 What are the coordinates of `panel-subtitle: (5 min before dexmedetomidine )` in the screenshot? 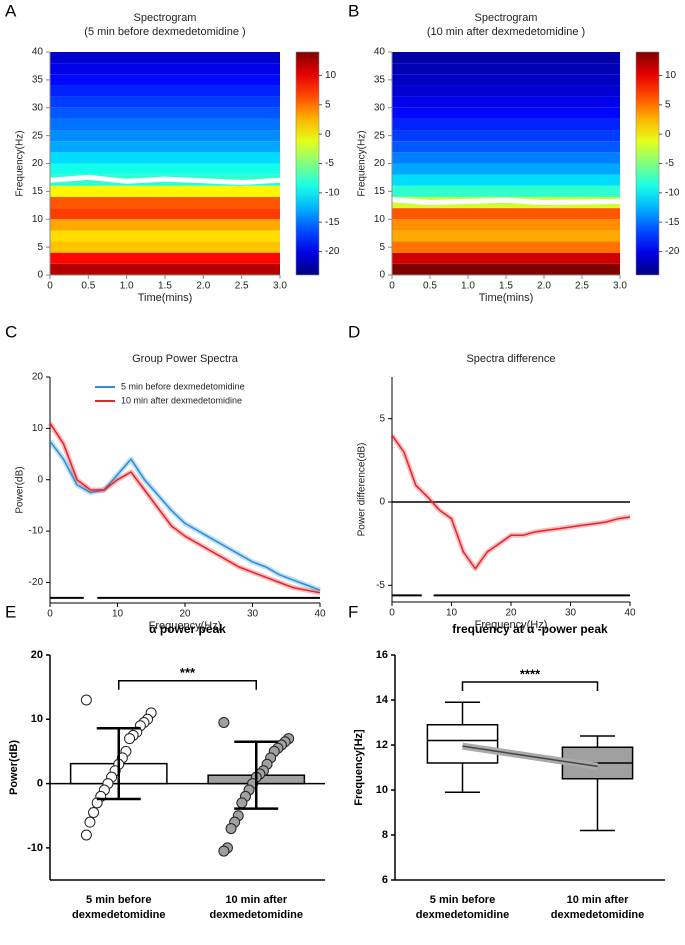 It's located at (164, 32).